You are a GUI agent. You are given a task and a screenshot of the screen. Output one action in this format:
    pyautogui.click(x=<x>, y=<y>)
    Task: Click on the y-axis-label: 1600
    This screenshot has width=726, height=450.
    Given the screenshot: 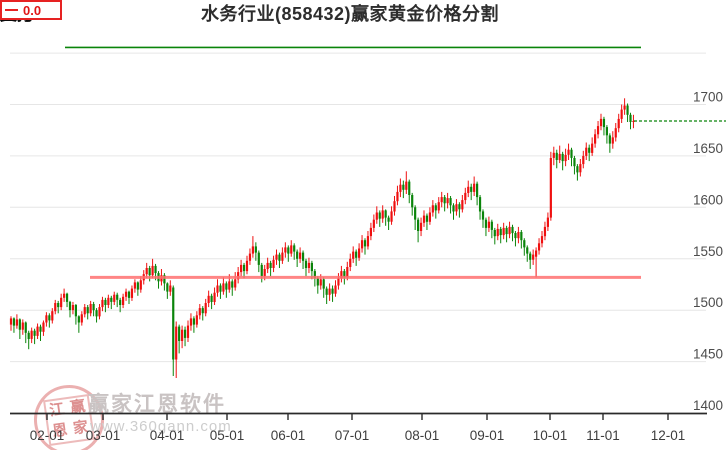 What is the action you would take?
    pyautogui.click(x=708, y=199)
    